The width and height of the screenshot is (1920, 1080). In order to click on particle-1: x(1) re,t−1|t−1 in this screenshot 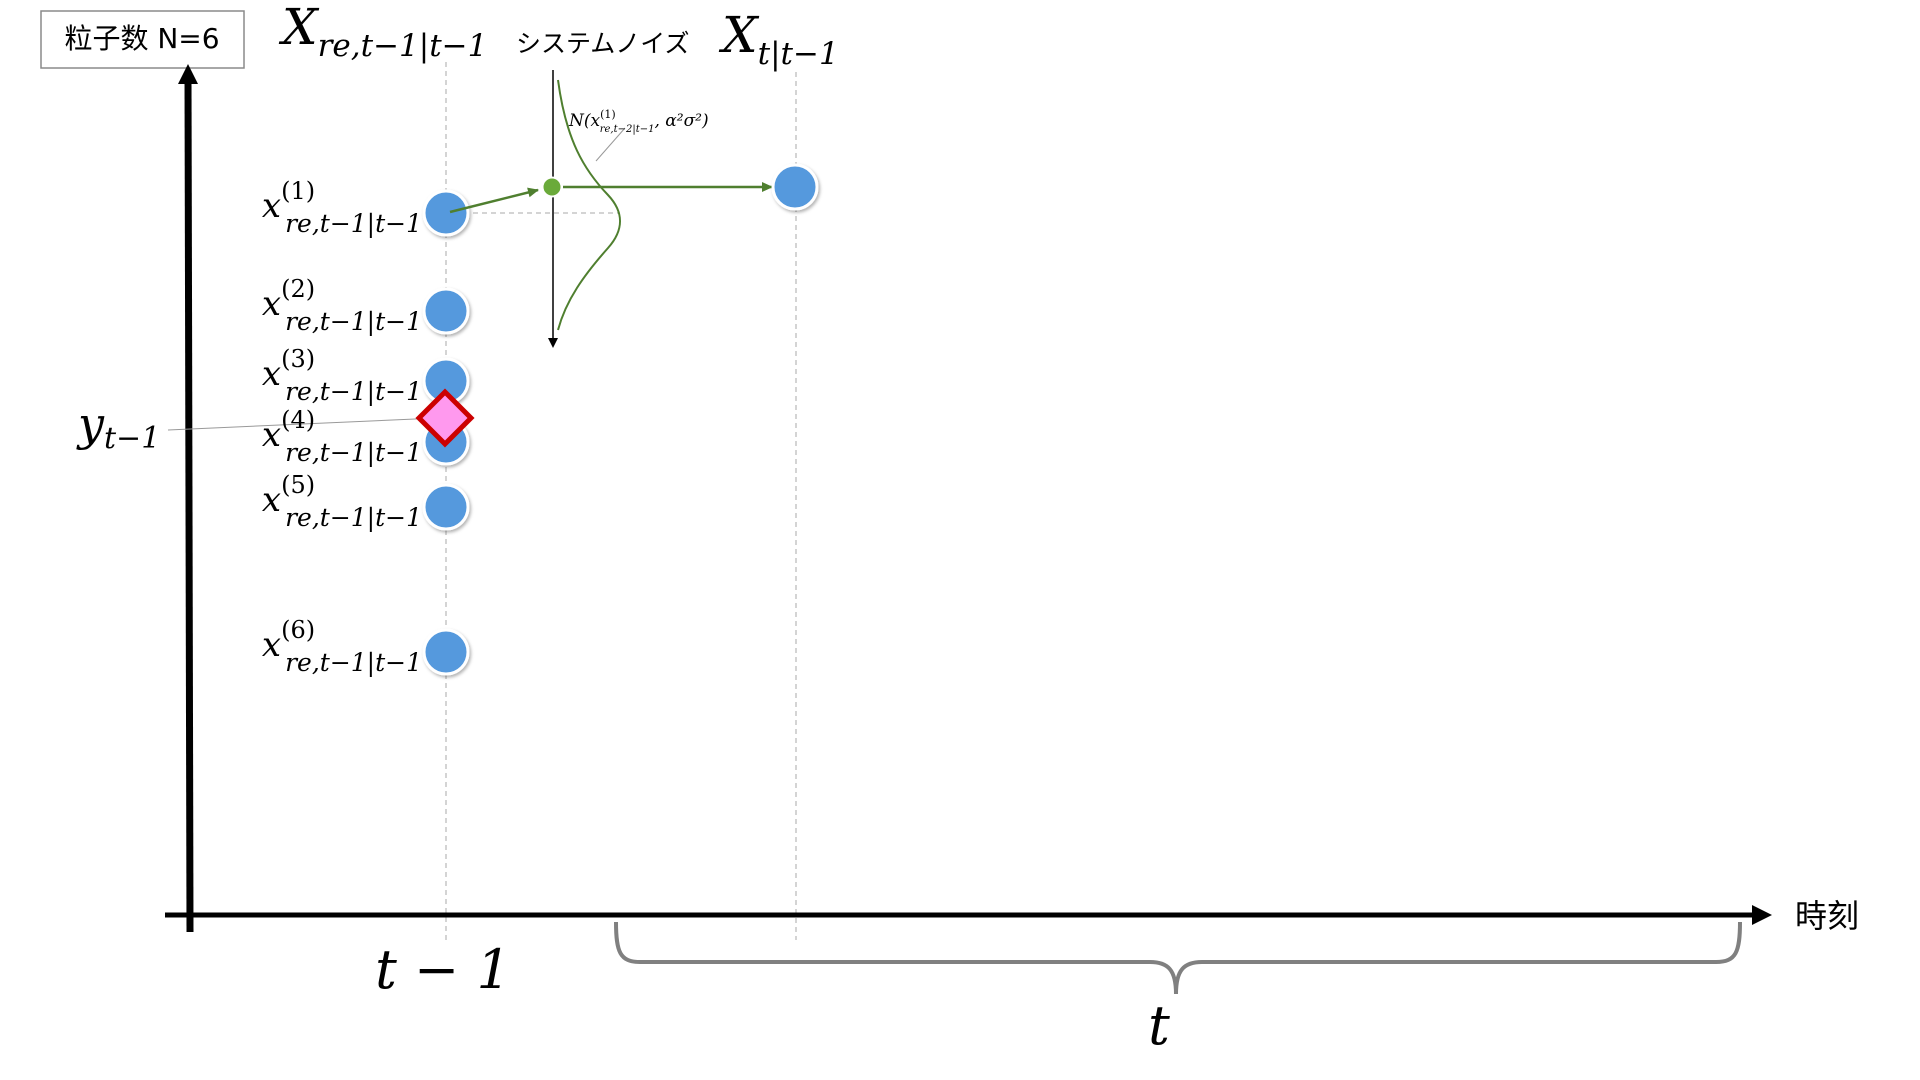, I will do `click(366, 208)`.